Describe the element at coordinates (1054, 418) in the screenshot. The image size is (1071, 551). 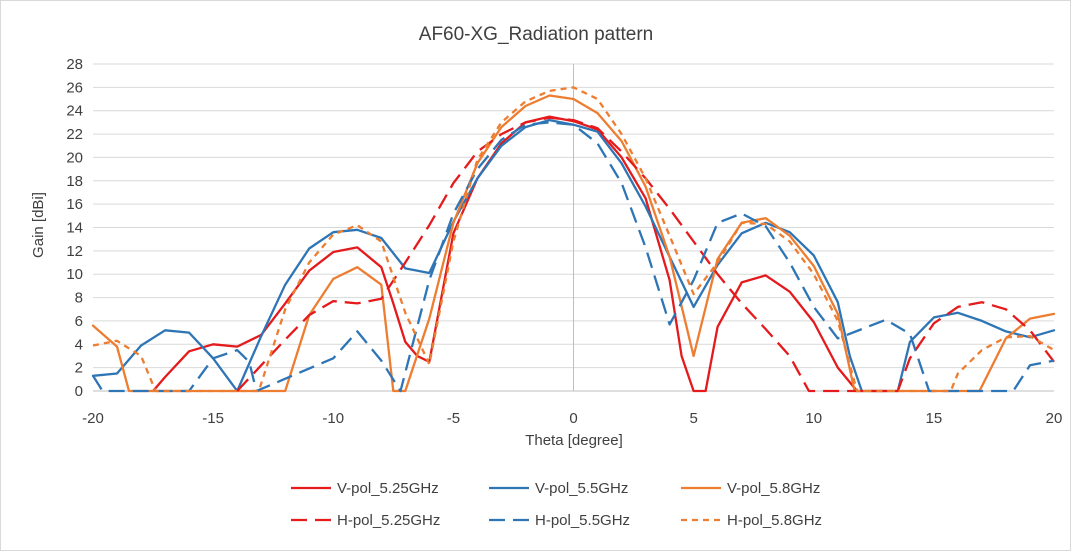
I see `x-tick-label: 20` at that location.